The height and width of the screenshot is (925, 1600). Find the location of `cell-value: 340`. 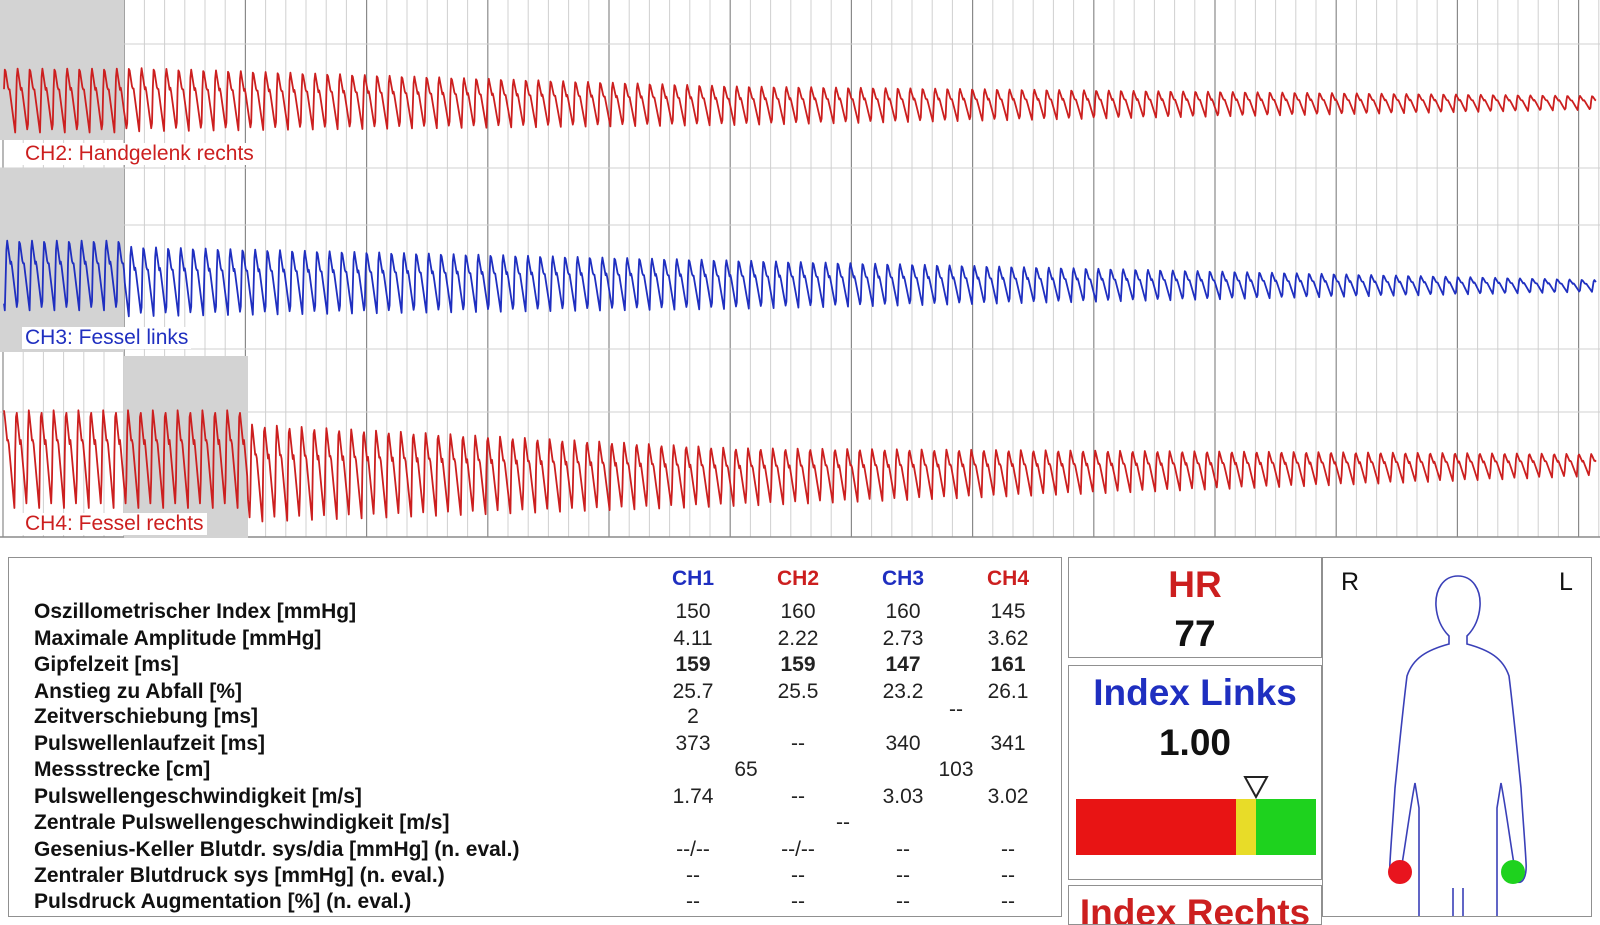

cell-value: 340 is located at coordinates (903, 743).